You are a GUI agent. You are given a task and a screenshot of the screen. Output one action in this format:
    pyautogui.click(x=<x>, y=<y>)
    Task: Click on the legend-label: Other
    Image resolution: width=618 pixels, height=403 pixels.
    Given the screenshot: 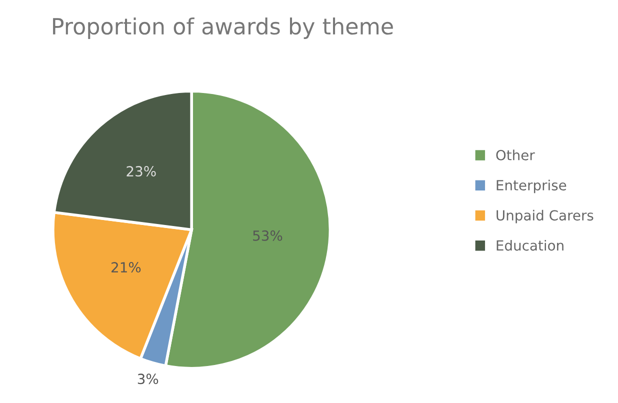 What is the action you would take?
    pyautogui.click(x=515, y=155)
    